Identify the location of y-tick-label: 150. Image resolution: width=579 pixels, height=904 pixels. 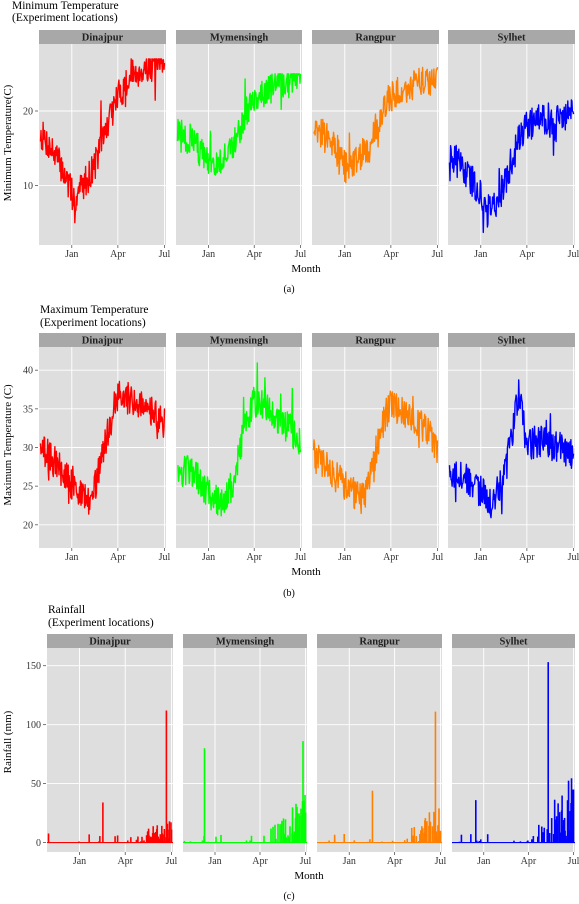
(33, 666).